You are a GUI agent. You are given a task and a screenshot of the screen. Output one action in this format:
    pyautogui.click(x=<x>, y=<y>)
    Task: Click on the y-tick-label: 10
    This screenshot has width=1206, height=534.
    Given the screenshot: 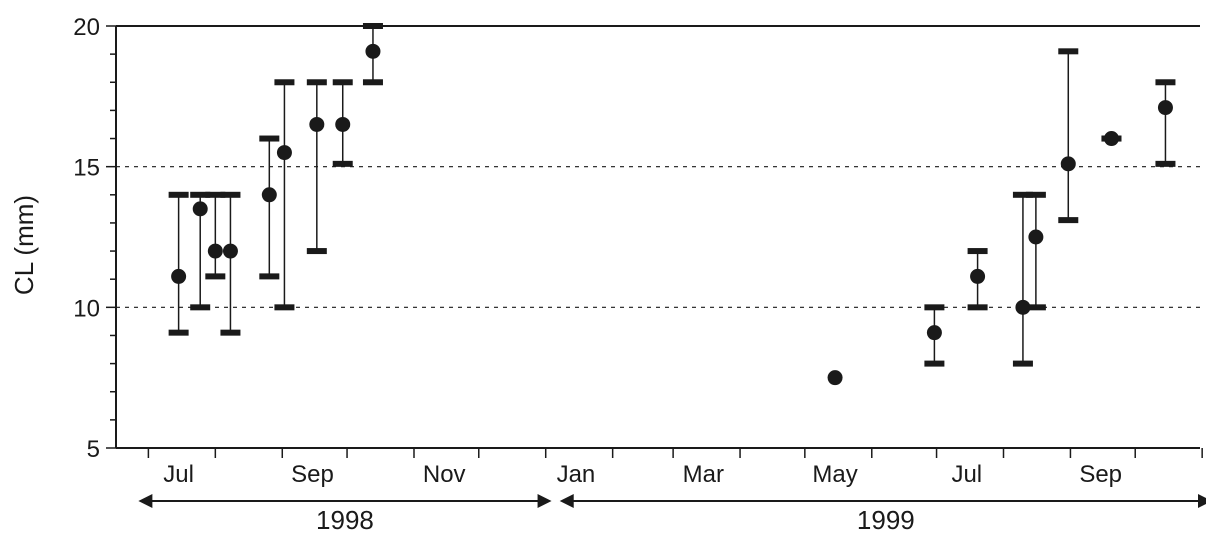 What is the action you would take?
    pyautogui.click(x=86, y=308)
    